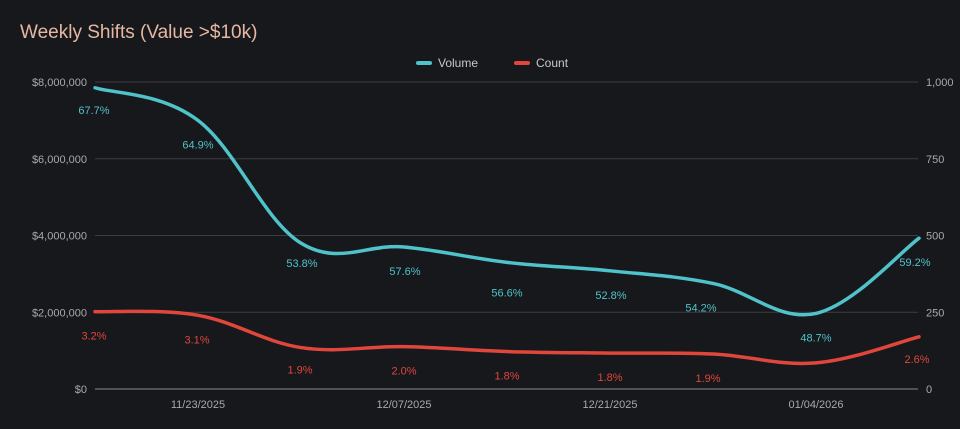 The width and height of the screenshot is (960, 429). Describe the element at coordinates (492, 63) in the screenshot. I see `legend: Volume Count` at that location.